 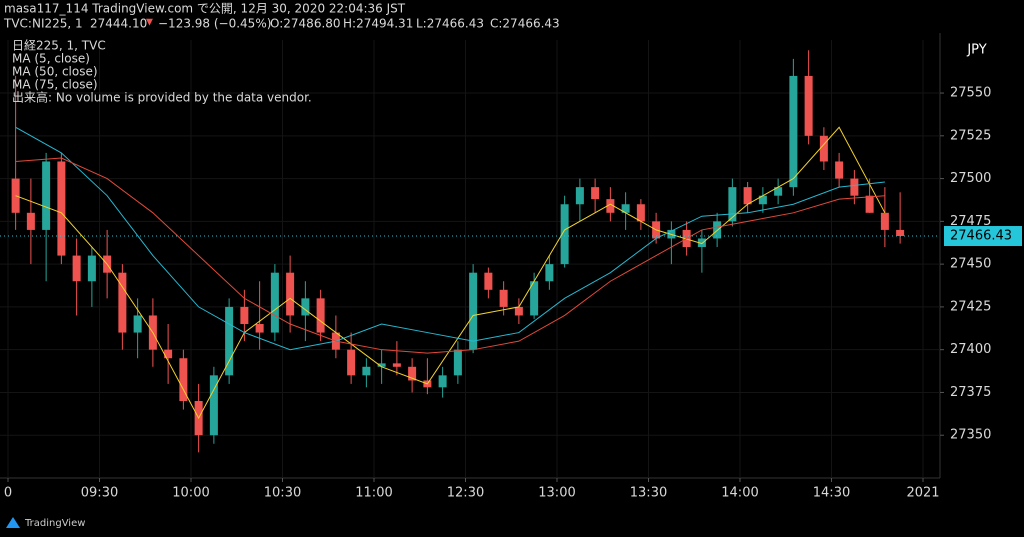 I want to click on legend-entry: MA (75, close), so click(x=55, y=85).